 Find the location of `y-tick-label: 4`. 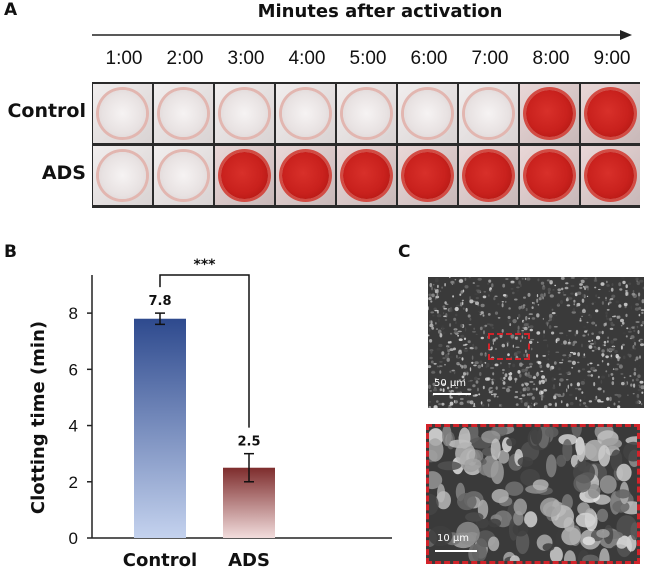

y-tick-label: 4 is located at coordinates (73, 426).